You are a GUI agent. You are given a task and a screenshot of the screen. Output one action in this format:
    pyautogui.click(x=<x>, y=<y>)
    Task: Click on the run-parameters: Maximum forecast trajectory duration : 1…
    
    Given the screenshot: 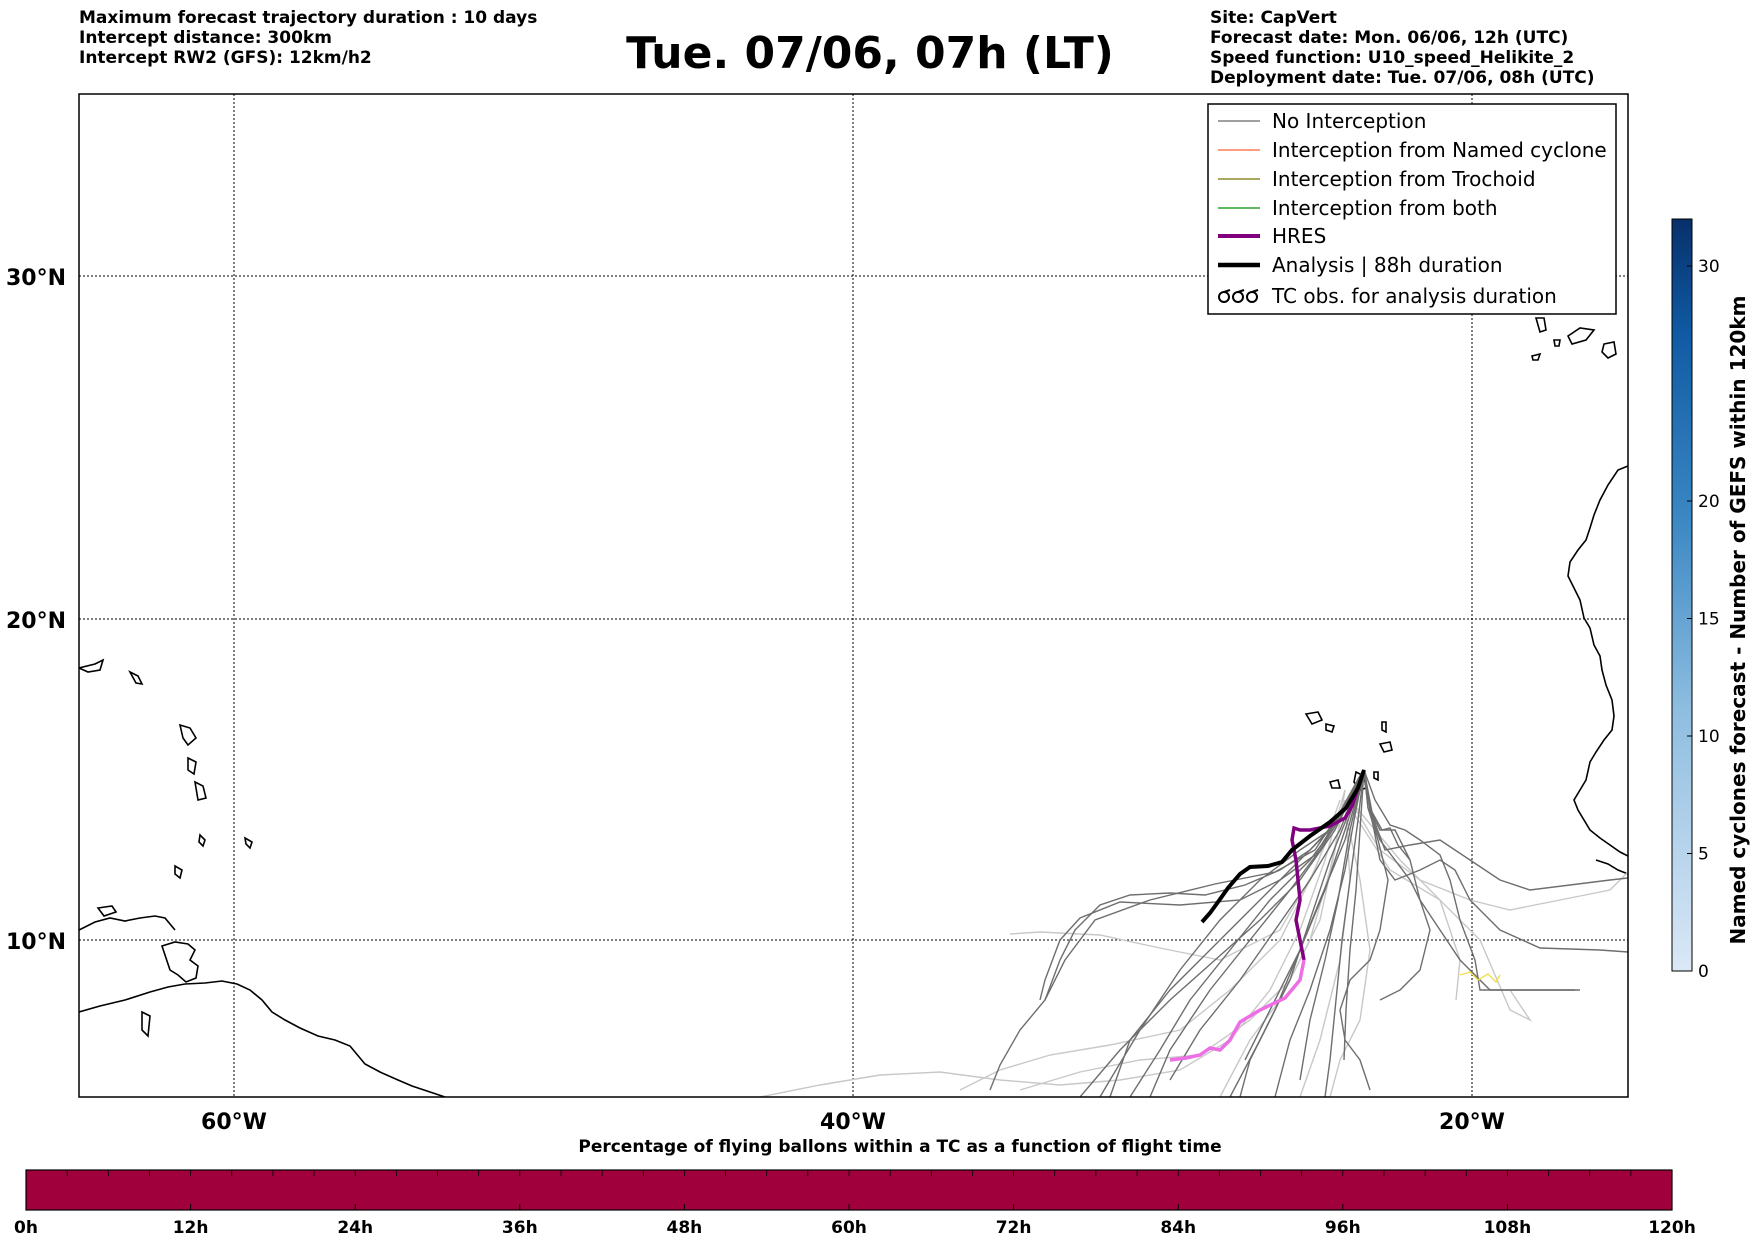 What is the action you would take?
    pyautogui.click(x=308, y=38)
    